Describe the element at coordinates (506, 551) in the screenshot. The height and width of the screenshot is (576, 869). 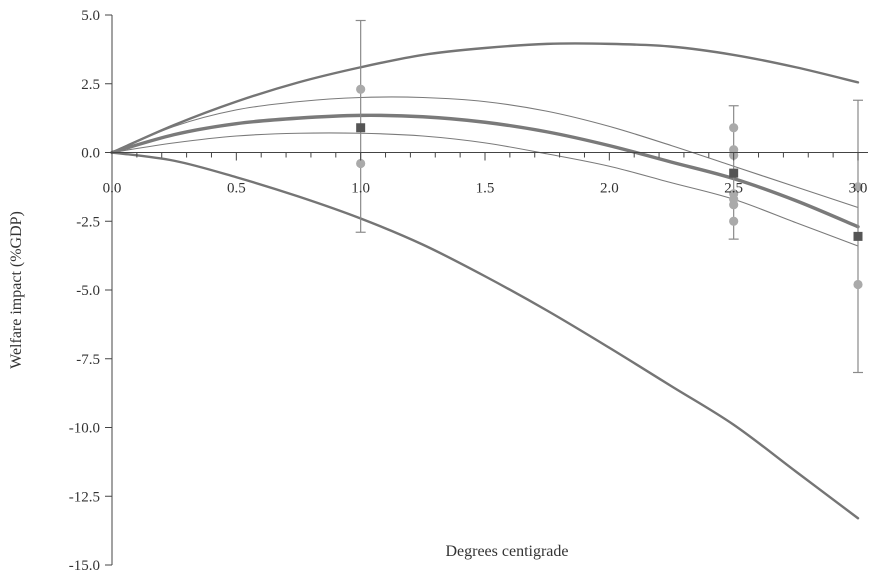
I see `x-axis-title: Degrees centigrade` at that location.